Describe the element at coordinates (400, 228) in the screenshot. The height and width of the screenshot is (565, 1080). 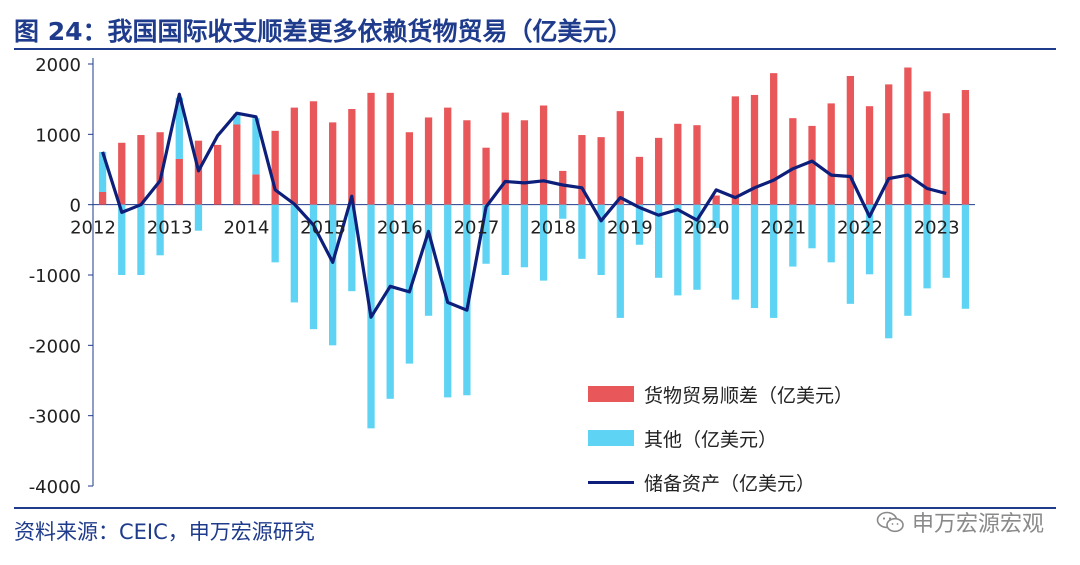
I see `x-tick-label: 2016` at that location.